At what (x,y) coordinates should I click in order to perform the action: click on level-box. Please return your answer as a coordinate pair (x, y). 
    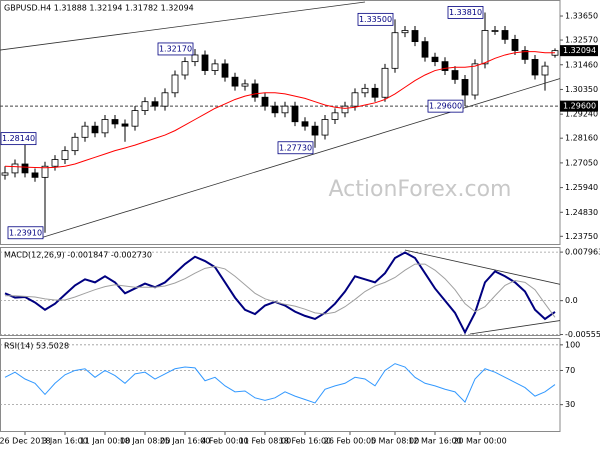
    Looking at the image, I should click on (579, 106).